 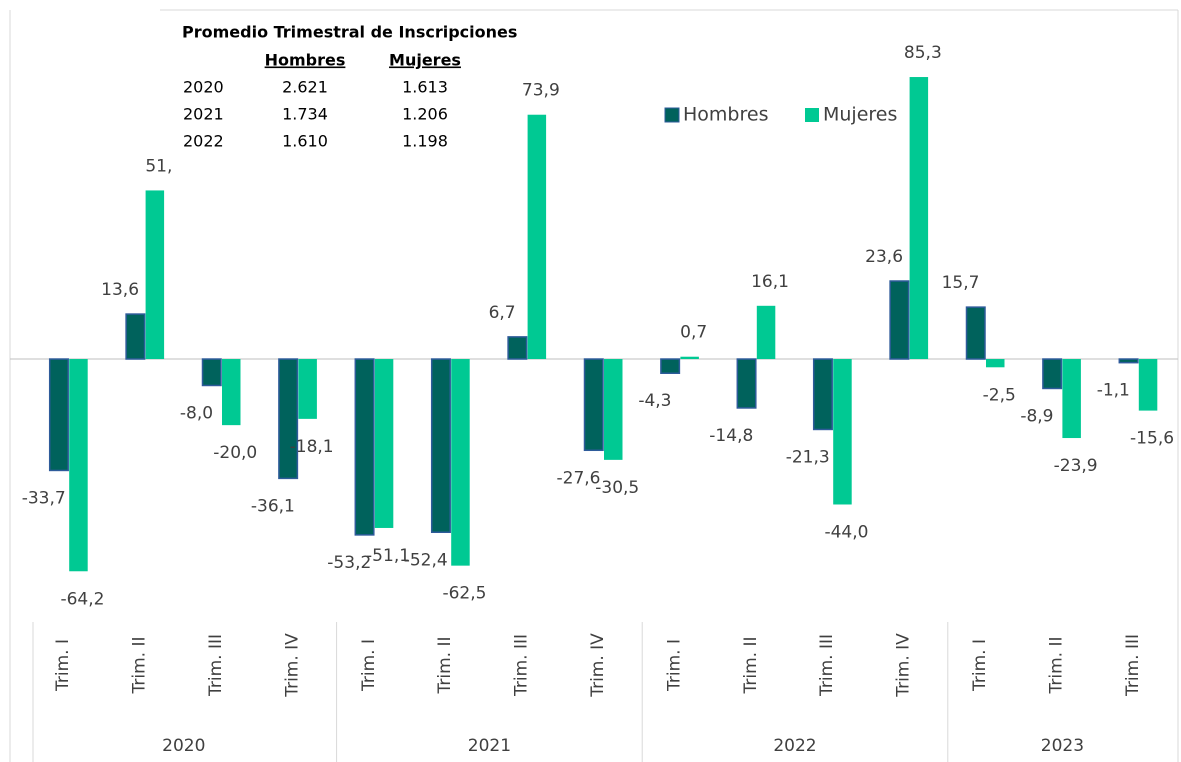 I want to click on group-label: 2021, so click(x=489, y=746).